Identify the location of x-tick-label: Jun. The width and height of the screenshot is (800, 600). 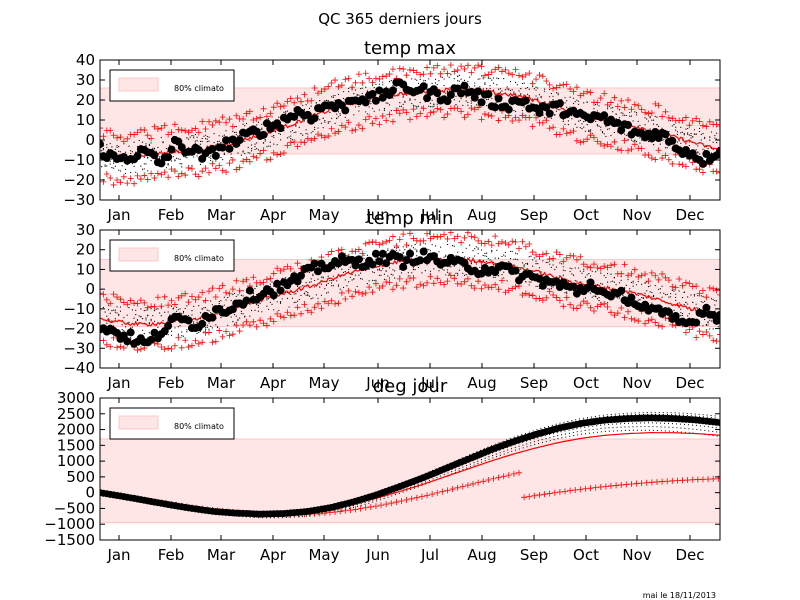
(377, 383).